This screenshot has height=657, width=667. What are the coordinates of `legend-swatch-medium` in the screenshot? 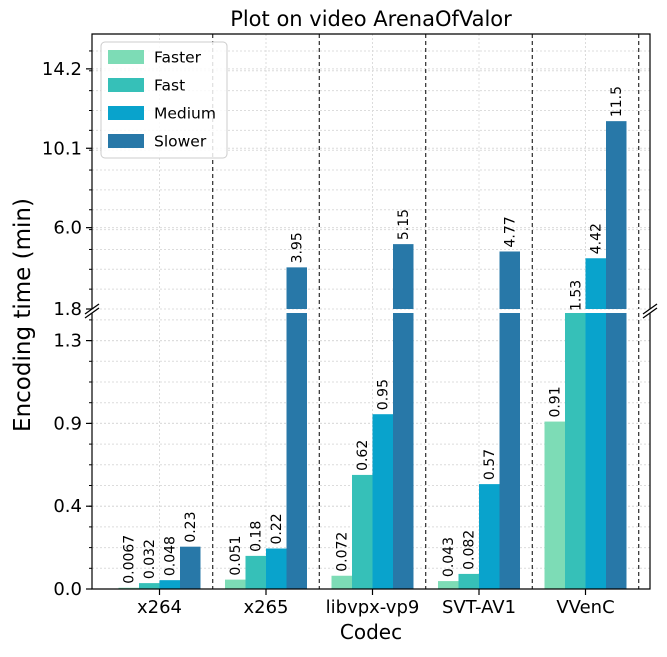 It's located at (126, 113).